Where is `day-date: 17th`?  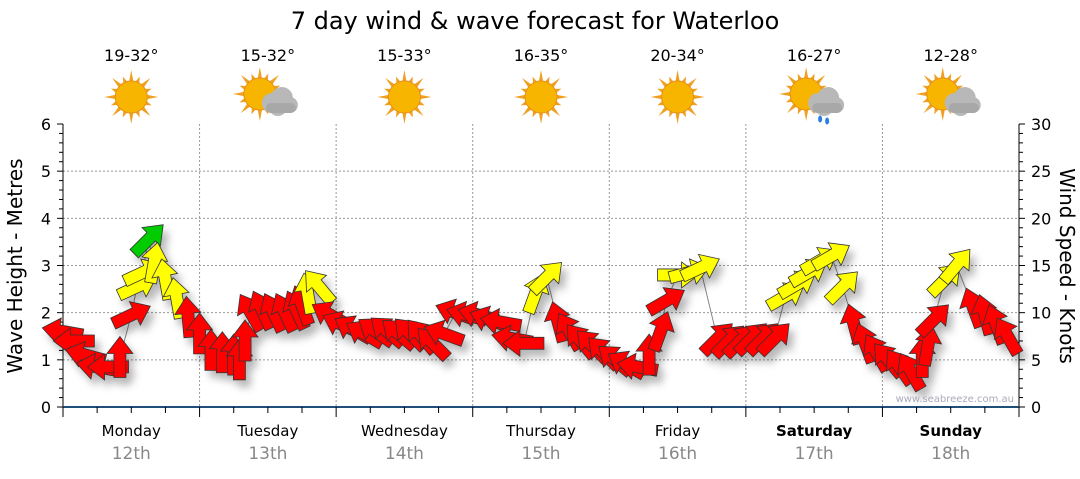
day-date: 17th is located at coordinates (814, 454).